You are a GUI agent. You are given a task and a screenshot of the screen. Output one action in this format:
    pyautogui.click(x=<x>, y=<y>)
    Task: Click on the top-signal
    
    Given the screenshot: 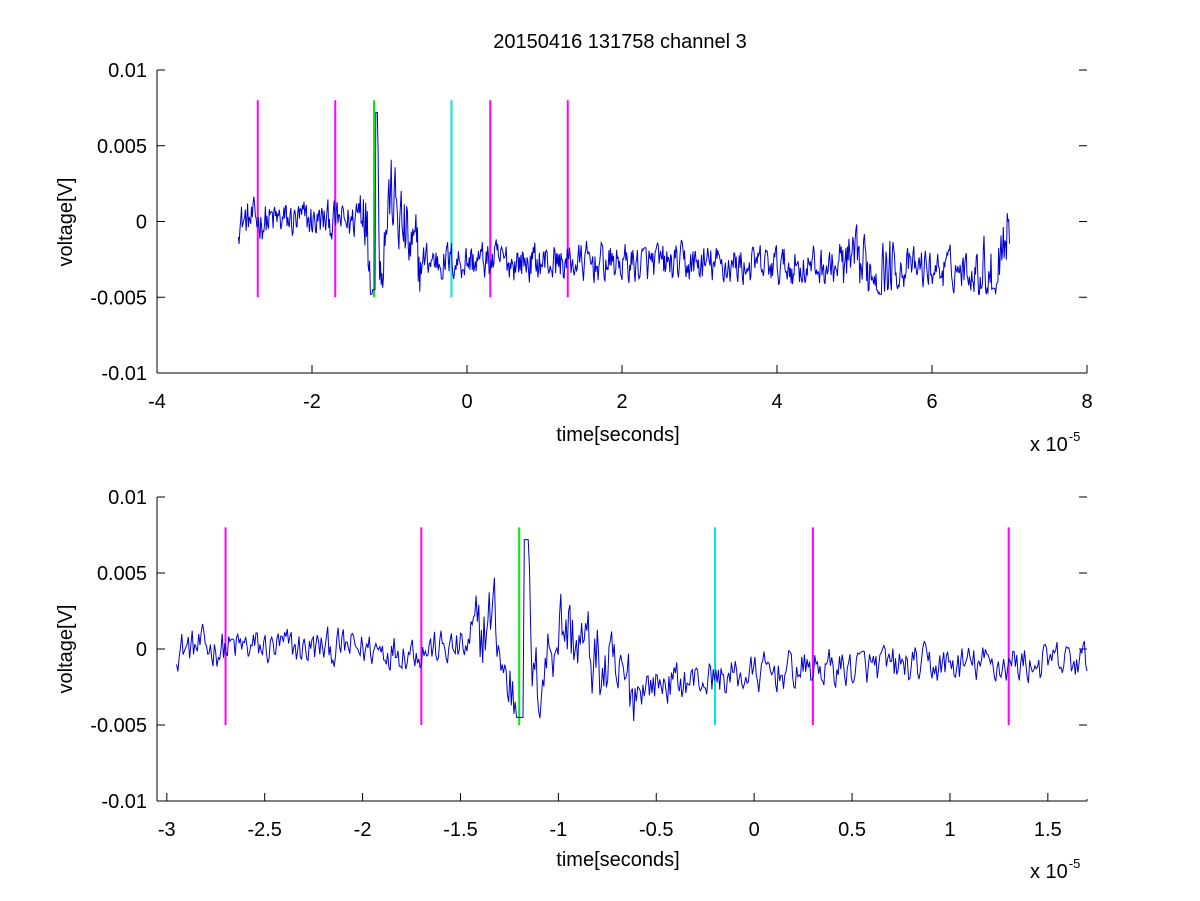 What is the action you would take?
    pyautogui.click(x=623, y=203)
    